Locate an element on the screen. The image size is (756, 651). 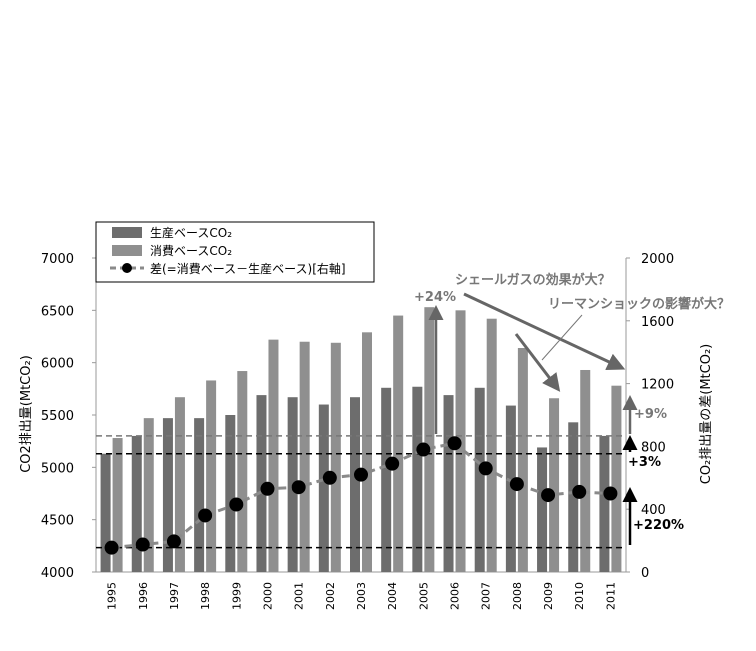
annotation-shale-arrow is located at coordinates (544, 331).